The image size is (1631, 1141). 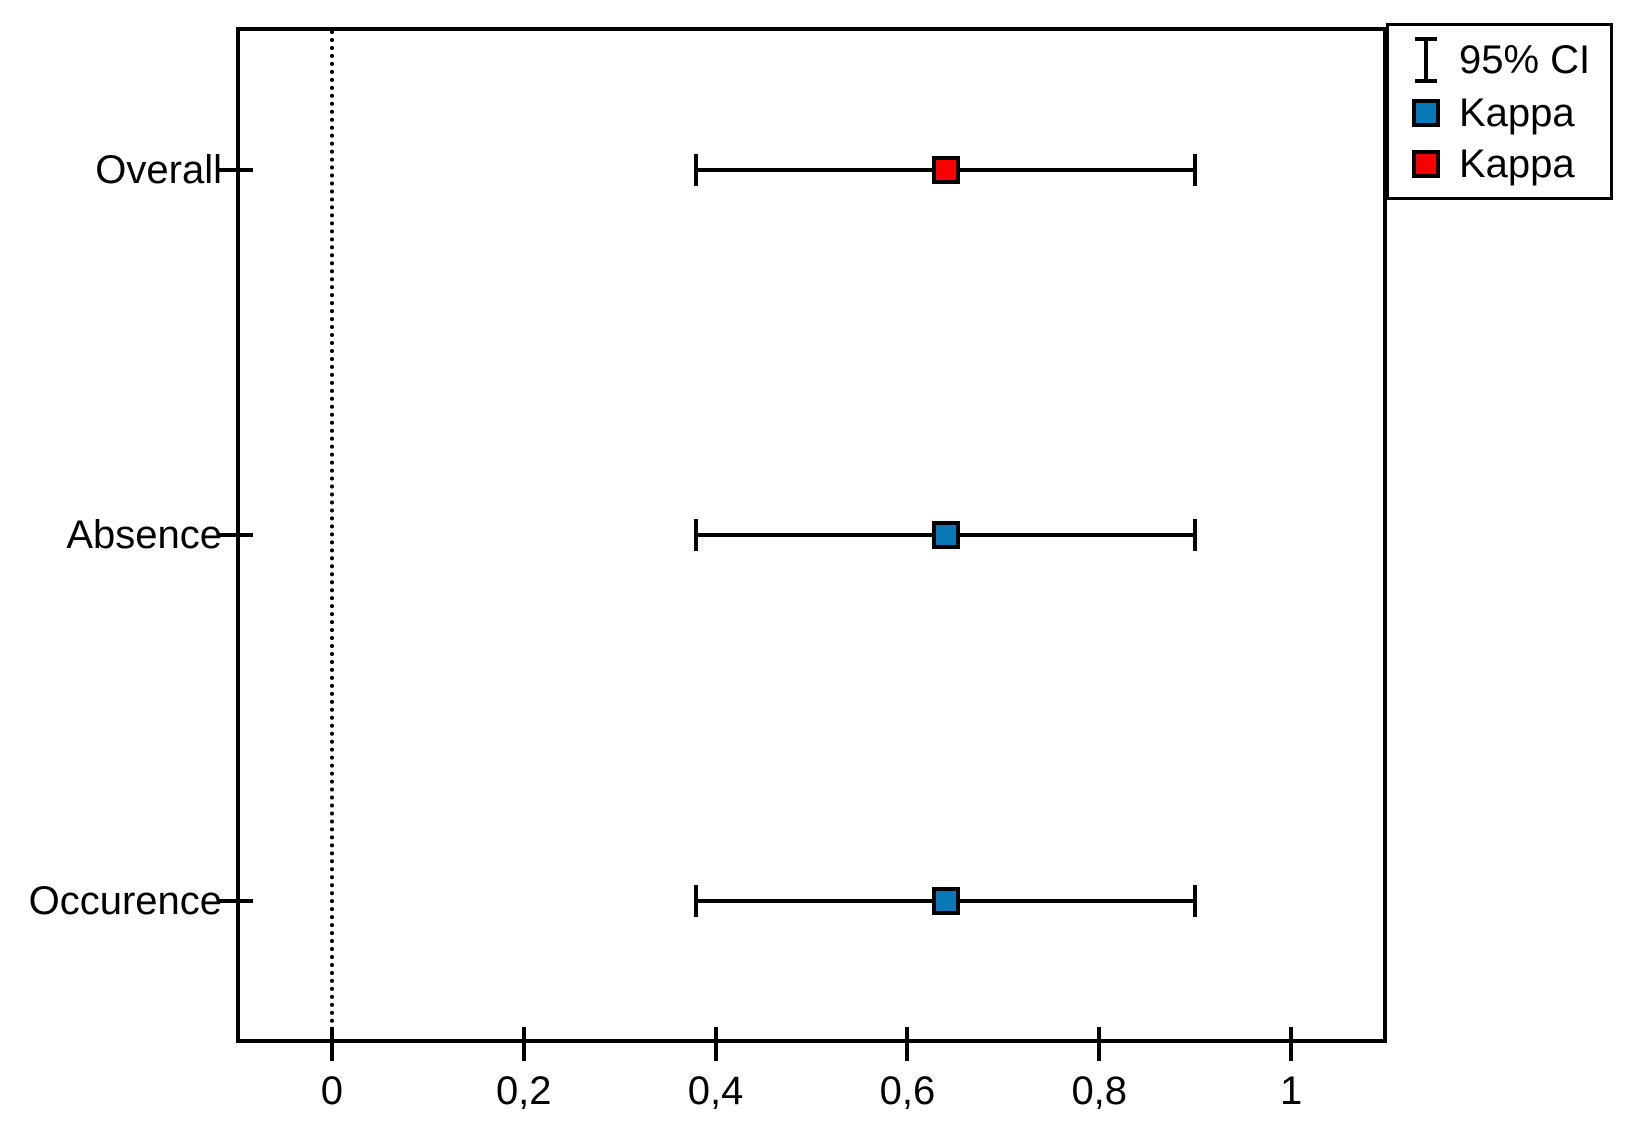 What do you see at coordinates (1099, 1091) in the screenshot?
I see `x-axis-tick-label: 0,8` at bounding box center [1099, 1091].